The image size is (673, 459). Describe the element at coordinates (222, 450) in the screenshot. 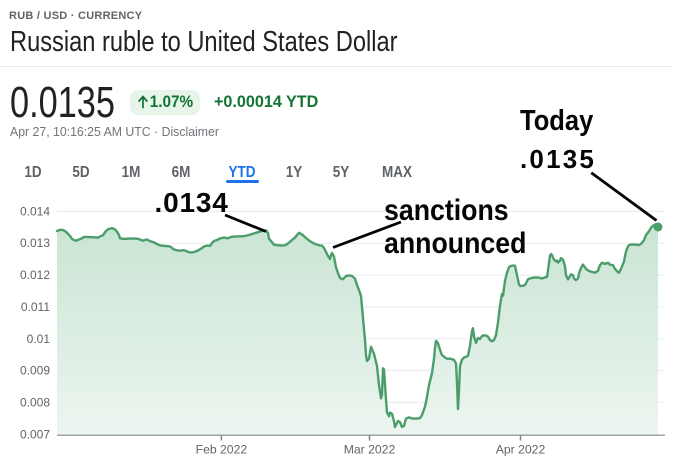

I see `svg-text: Feb 2022` at that location.